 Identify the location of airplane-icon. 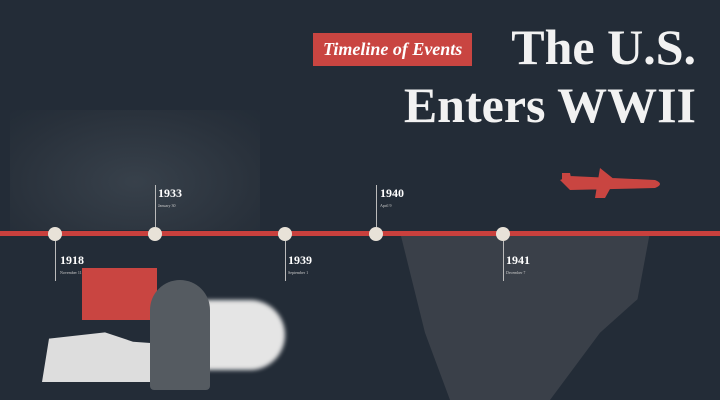
(610, 183).